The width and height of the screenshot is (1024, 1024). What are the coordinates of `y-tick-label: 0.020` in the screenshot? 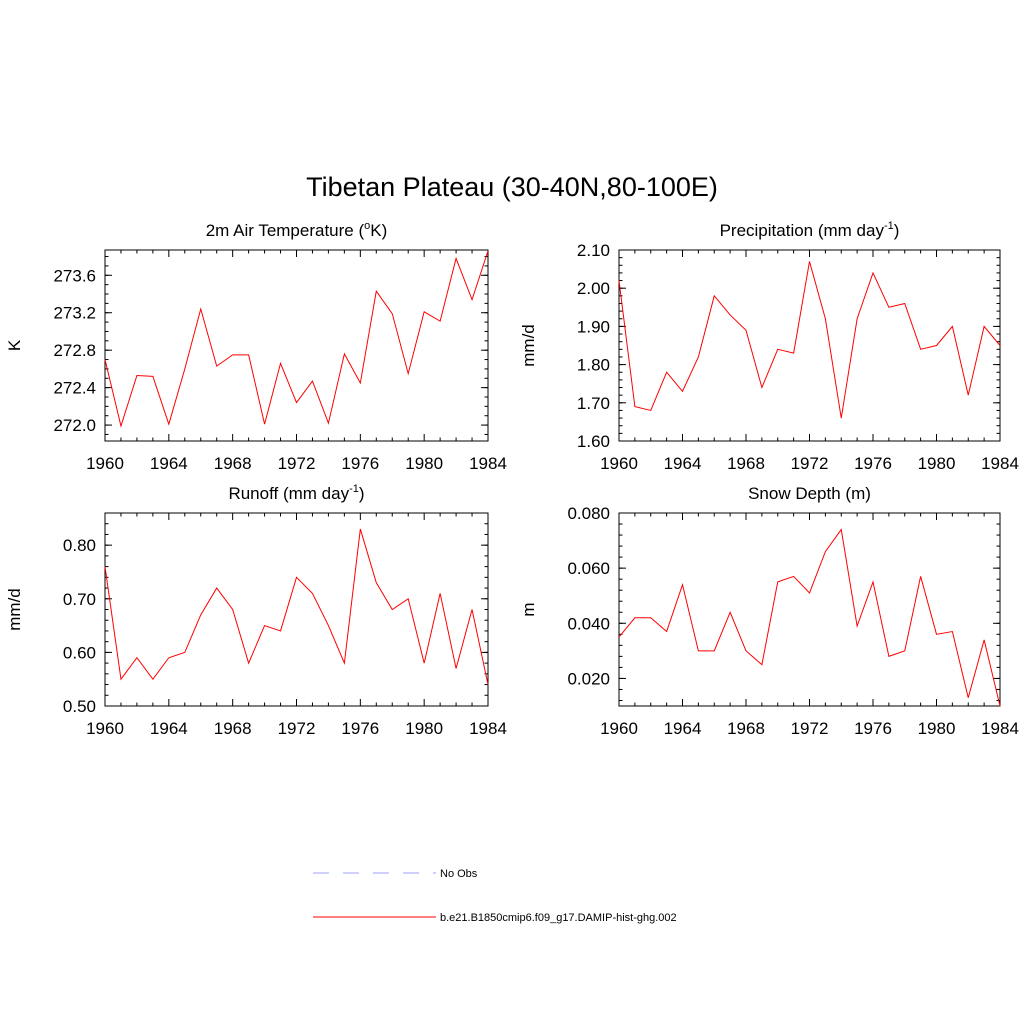 It's located at (588, 678).